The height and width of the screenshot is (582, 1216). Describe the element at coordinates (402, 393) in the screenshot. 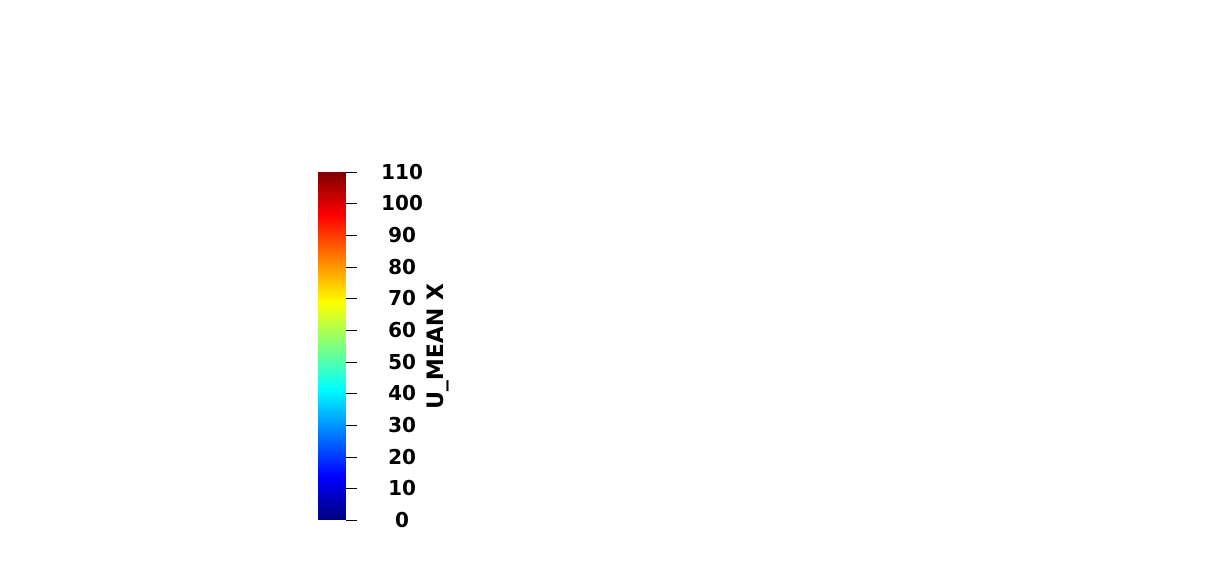

I see `legend-tick-label: 40` at that location.